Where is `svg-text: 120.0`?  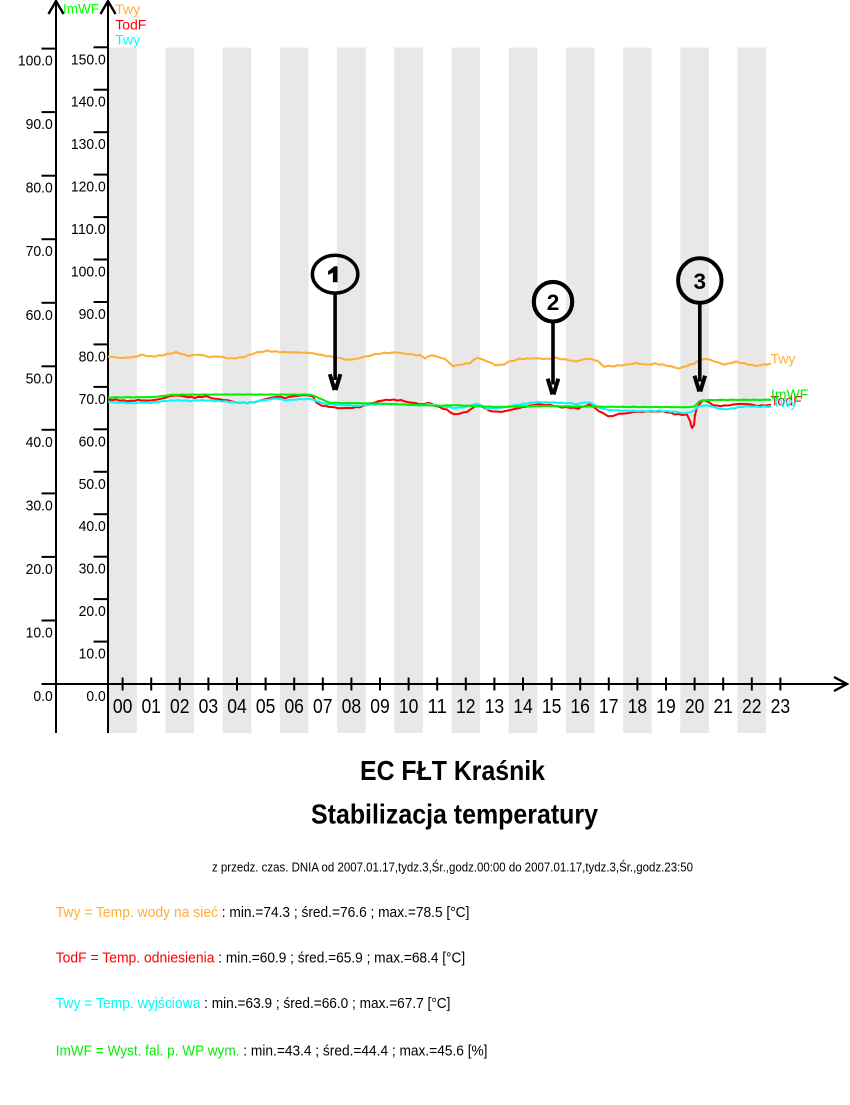 svg-text: 120.0 is located at coordinates (88, 187).